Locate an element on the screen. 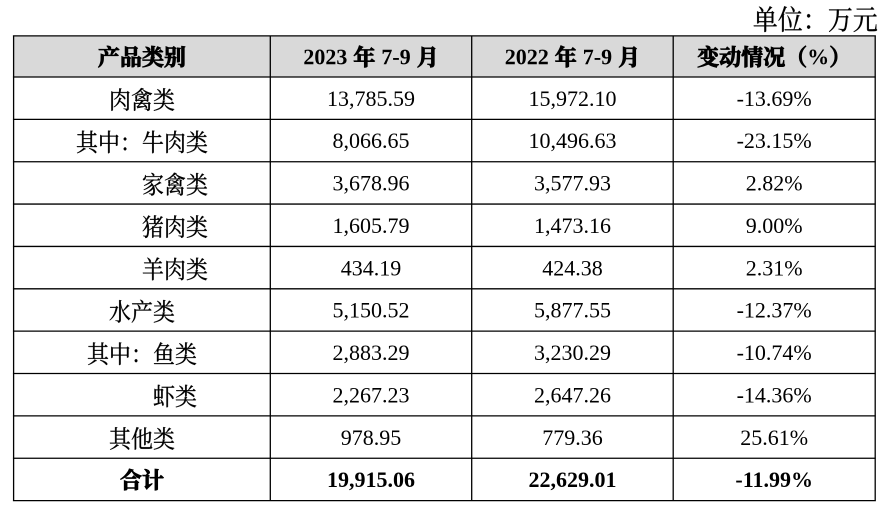 Image resolution: width=886 pixels, height=509 pixels. svg-text: -10.74% is located at coordinates (774, 352).